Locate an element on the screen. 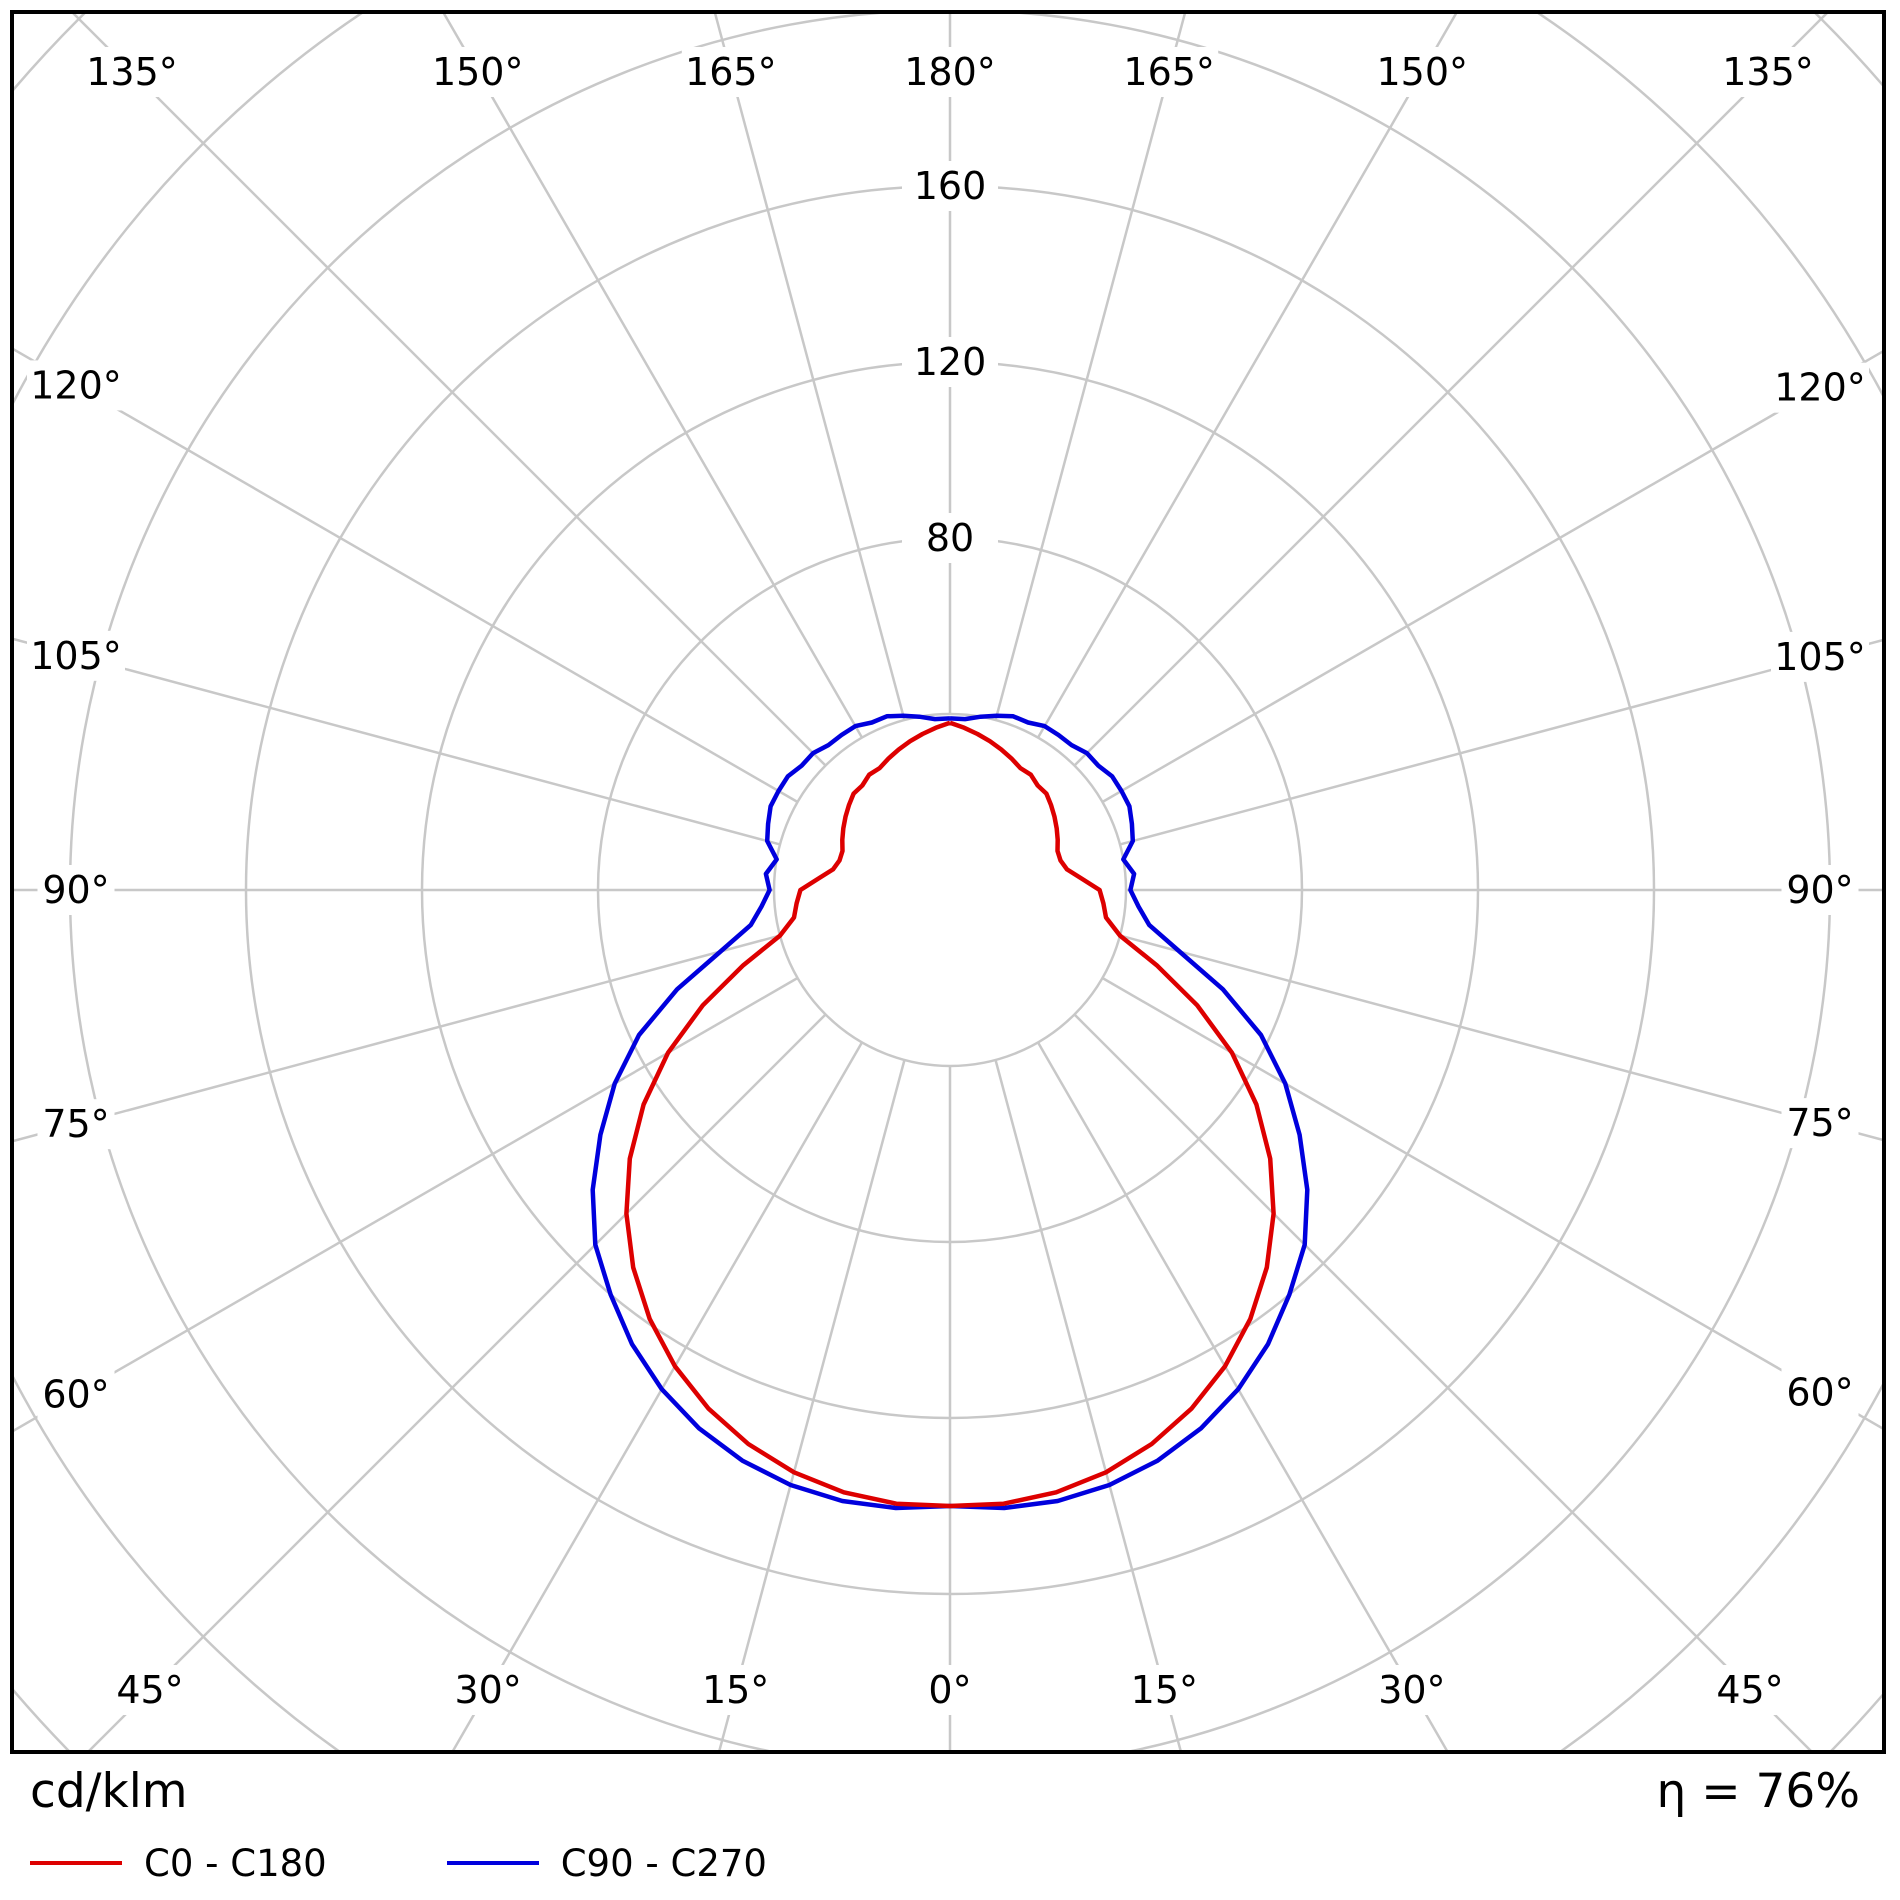 The height and width of the screenshot is (1900, 1900). legend-item-c90-c270: C90 - C270 is located at coordinates (606, 1863).